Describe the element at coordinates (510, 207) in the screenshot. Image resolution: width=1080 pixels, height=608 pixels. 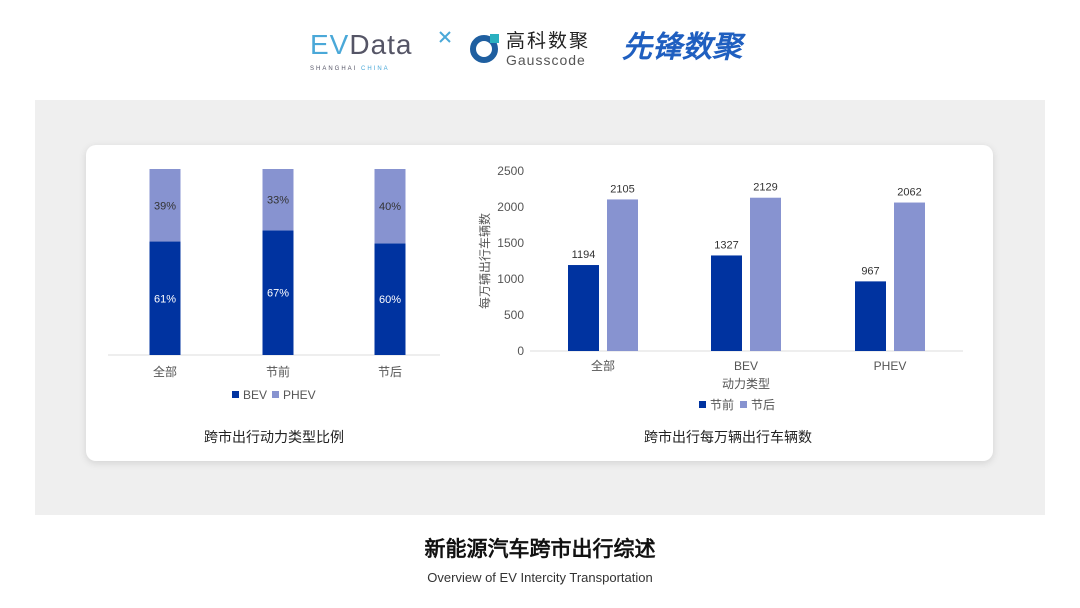
I see `y-tick-label: 2000` at that location.